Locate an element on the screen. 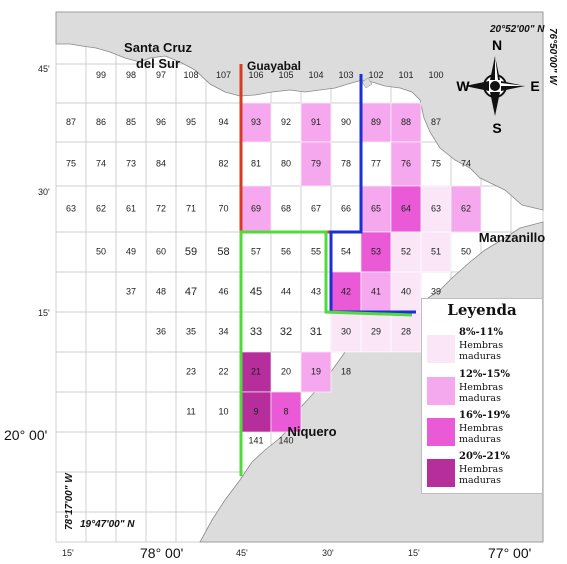 This screenshot has width=567, height=564. cell-number-52: 52 is located at coordinates (406, 251).